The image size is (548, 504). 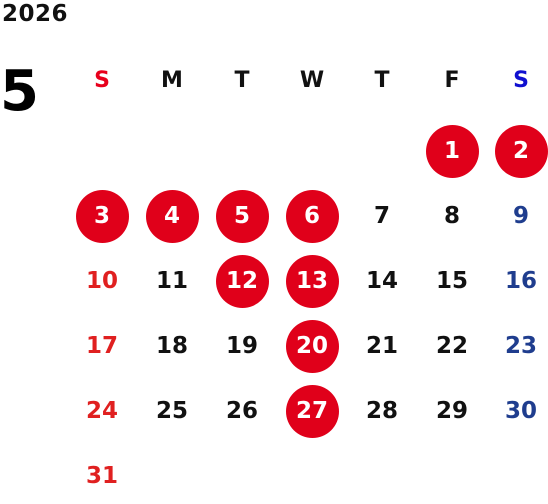 What do you see at coordinates (520, 216) in the screenshot?
I see `day-cell: 9` at bounding box center [520, 216].